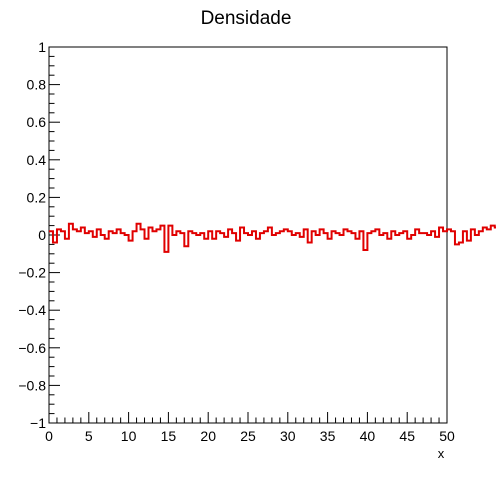  Describe the element at coordinates (32, 273) in the screenshot. I see `y-tick-label: −0.2` at that location.